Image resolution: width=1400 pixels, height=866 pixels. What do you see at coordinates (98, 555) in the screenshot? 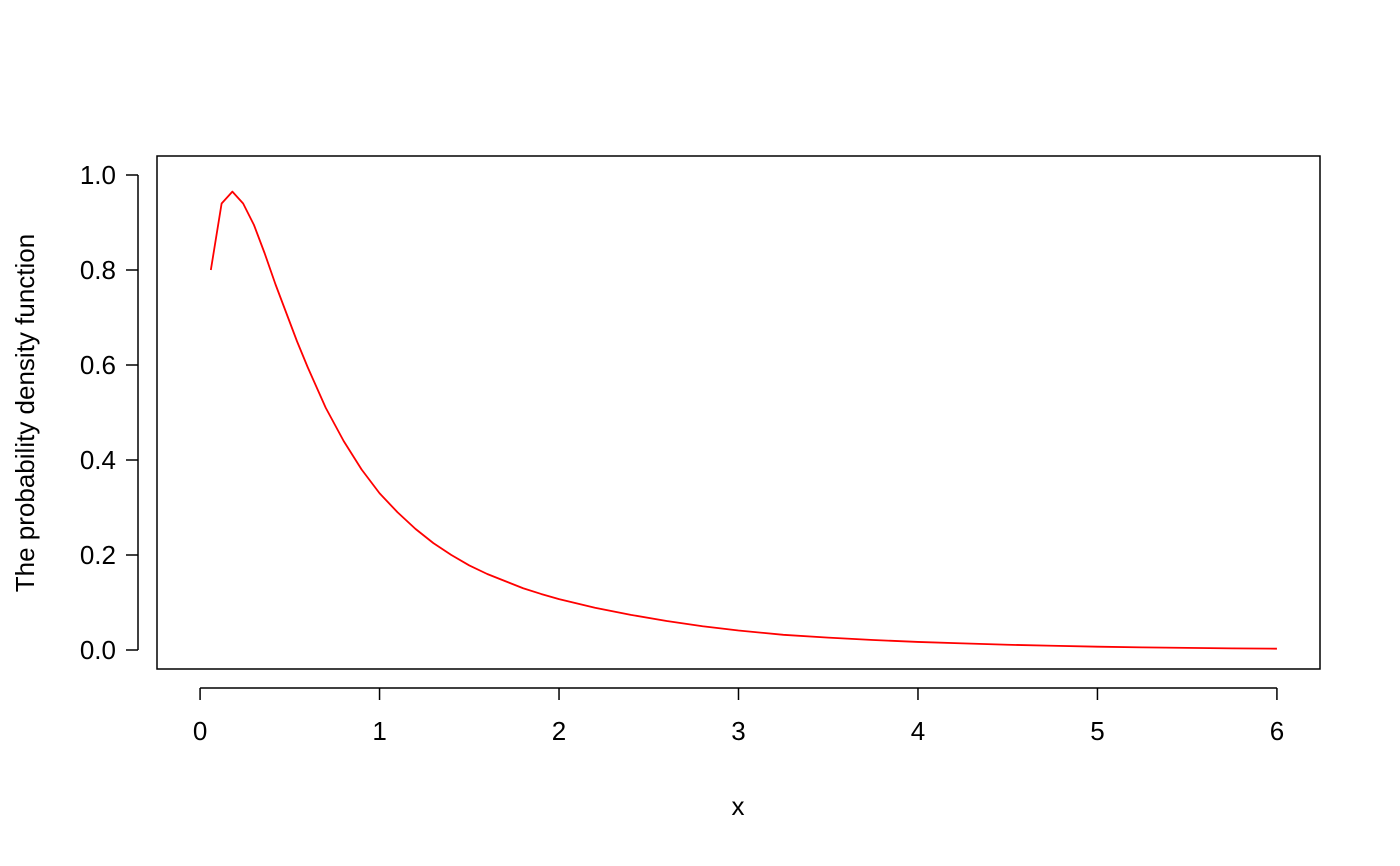
I see `y-tick-label: 0.2` at bounding box center [98, 555].